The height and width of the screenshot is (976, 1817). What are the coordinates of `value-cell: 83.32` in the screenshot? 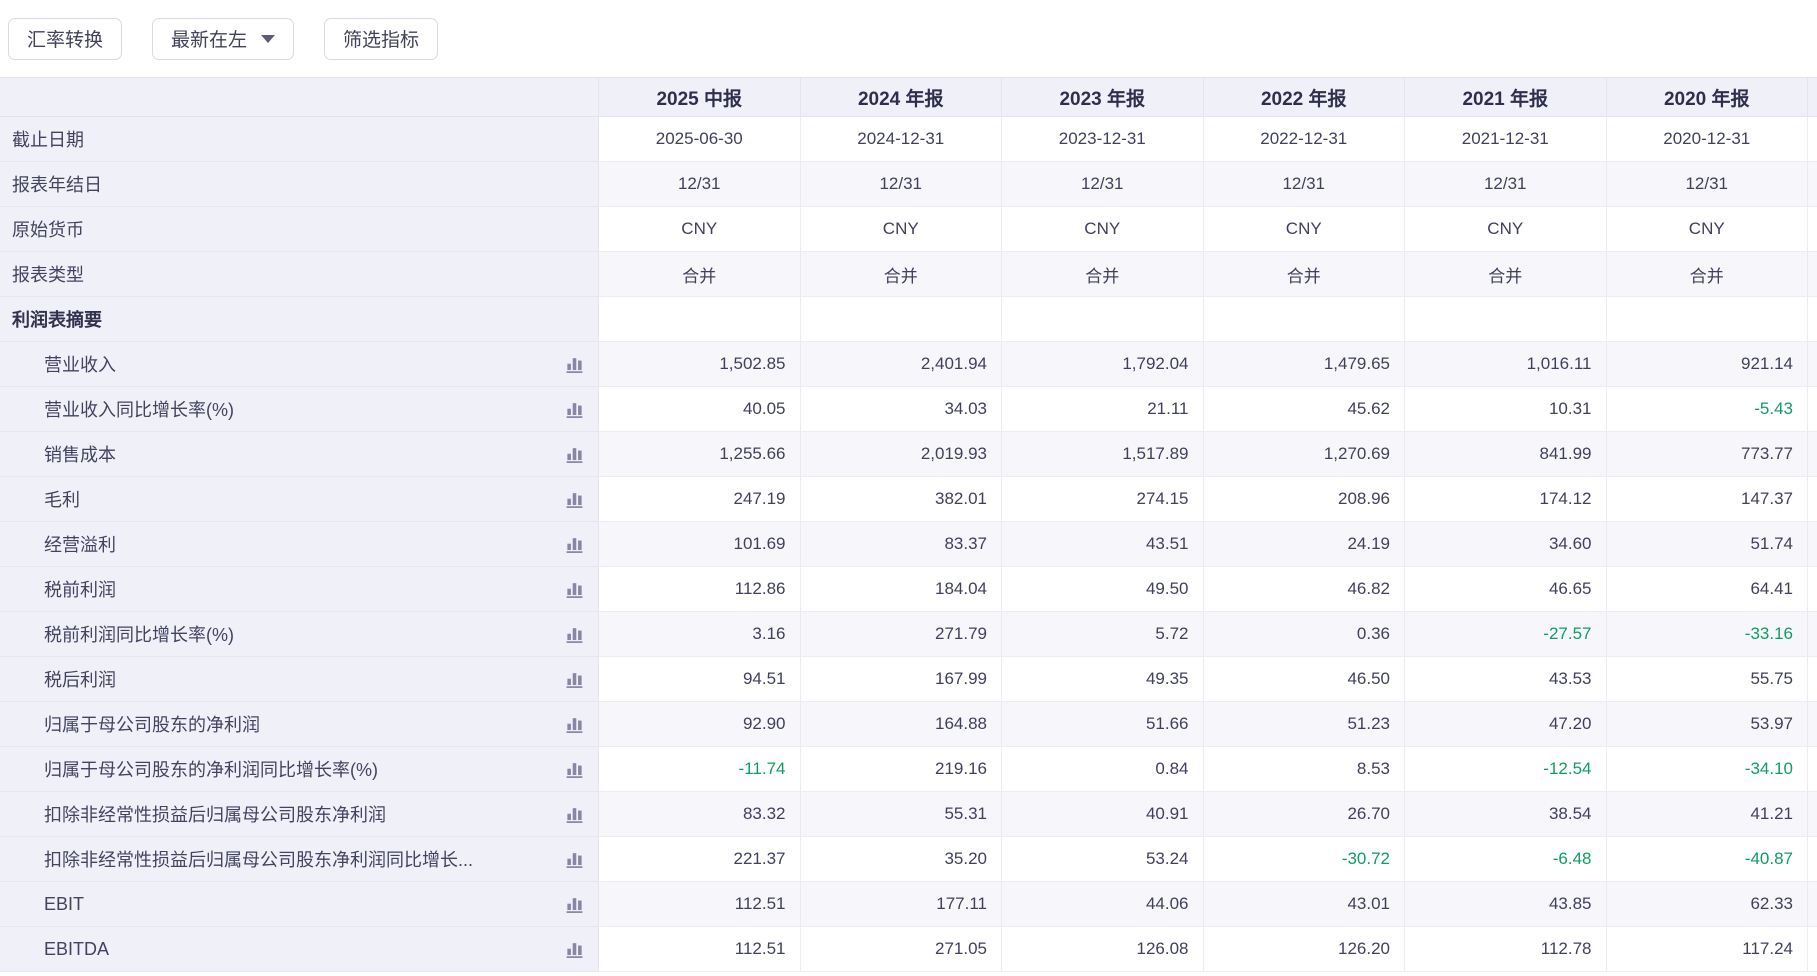 It's located at (699, 814).